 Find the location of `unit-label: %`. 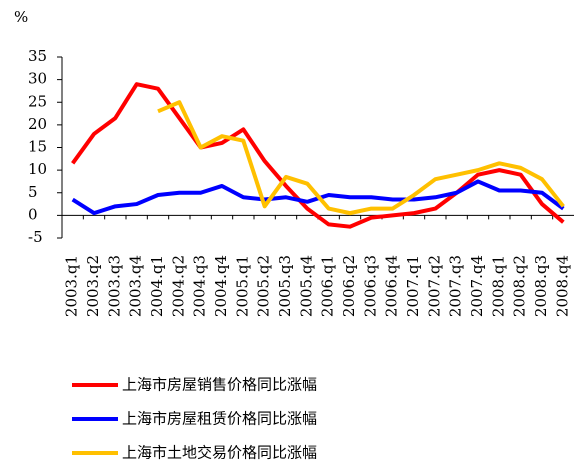

unit-label: % is located at coordinates (21, 17).